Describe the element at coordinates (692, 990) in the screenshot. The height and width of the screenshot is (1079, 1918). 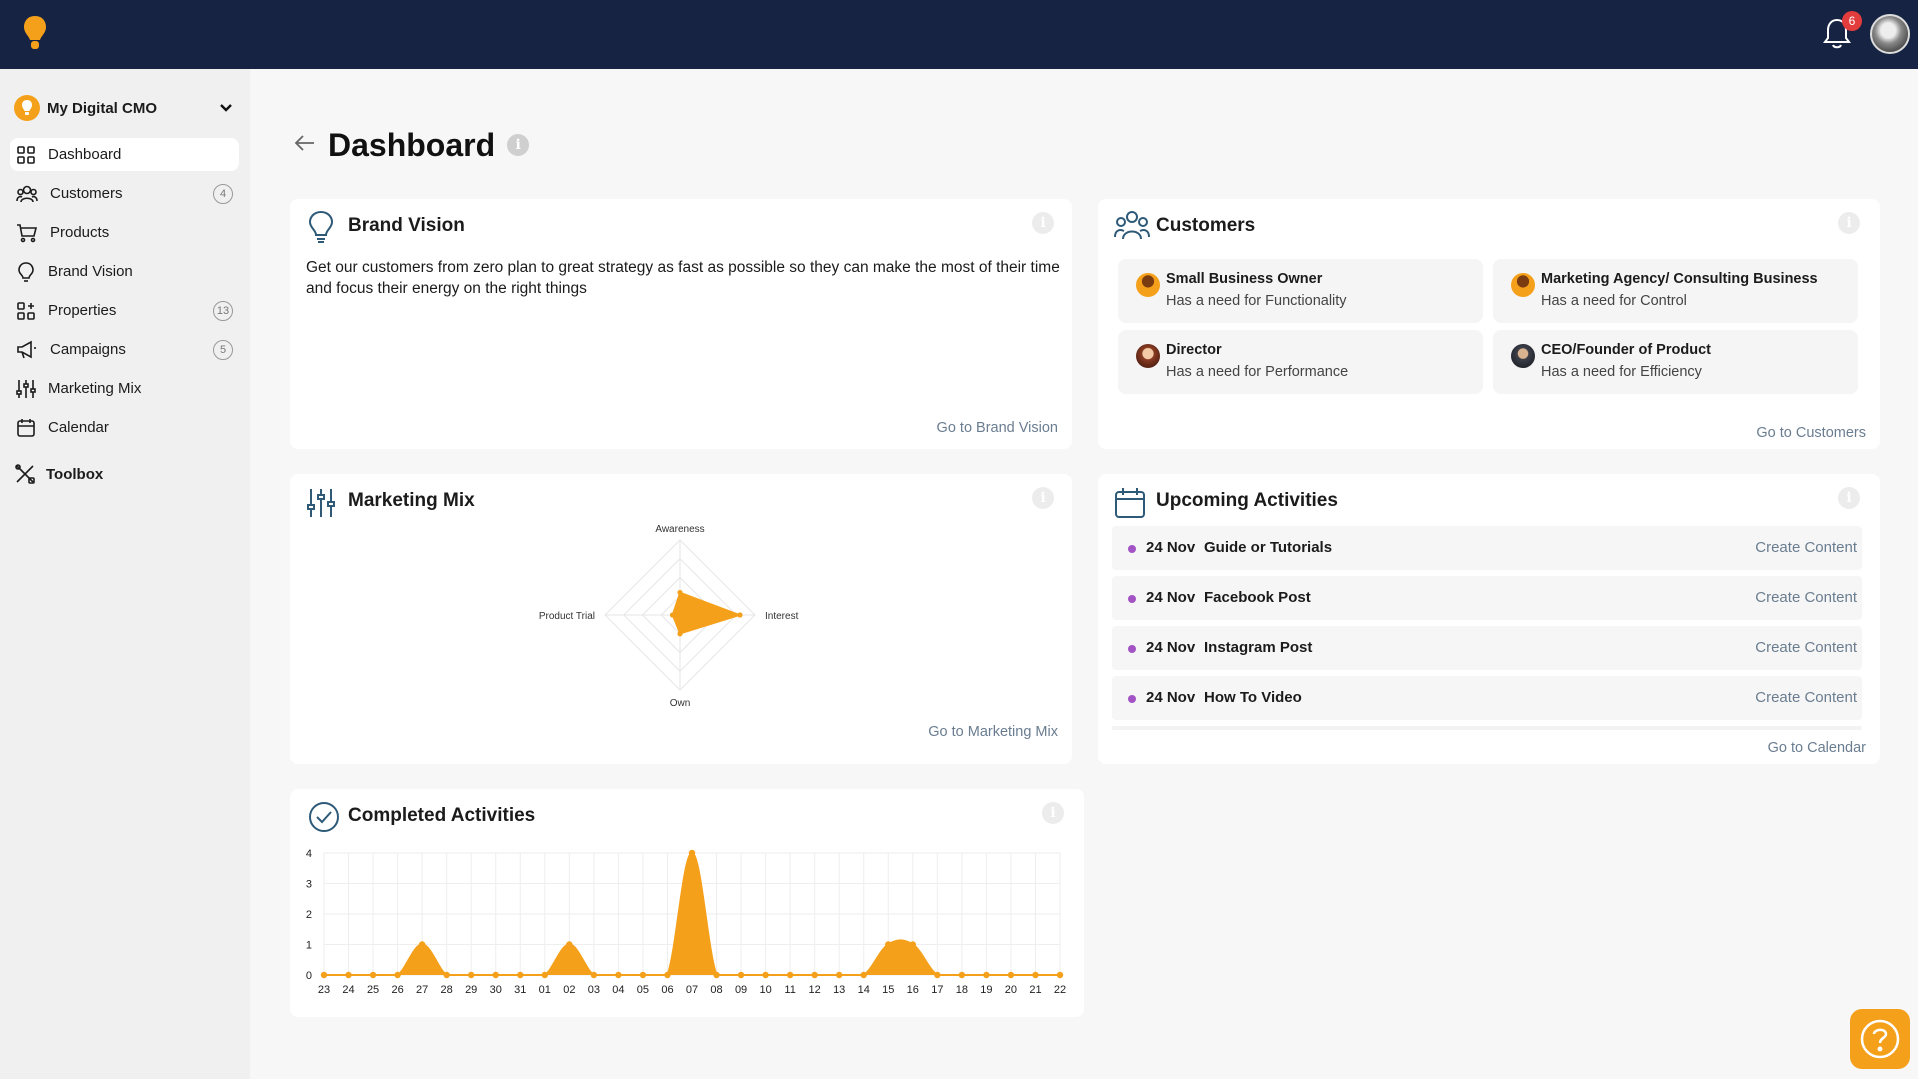
I see `x-tick-label: 07` at that location.